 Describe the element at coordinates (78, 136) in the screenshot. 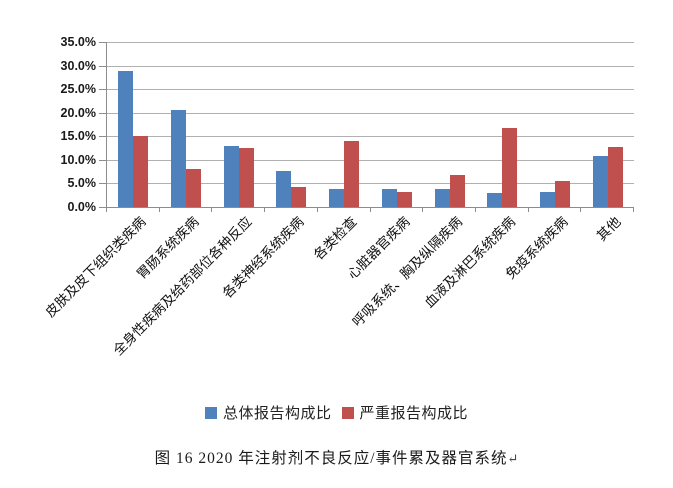

I see `y-axis-label: 15.0%` at that location.